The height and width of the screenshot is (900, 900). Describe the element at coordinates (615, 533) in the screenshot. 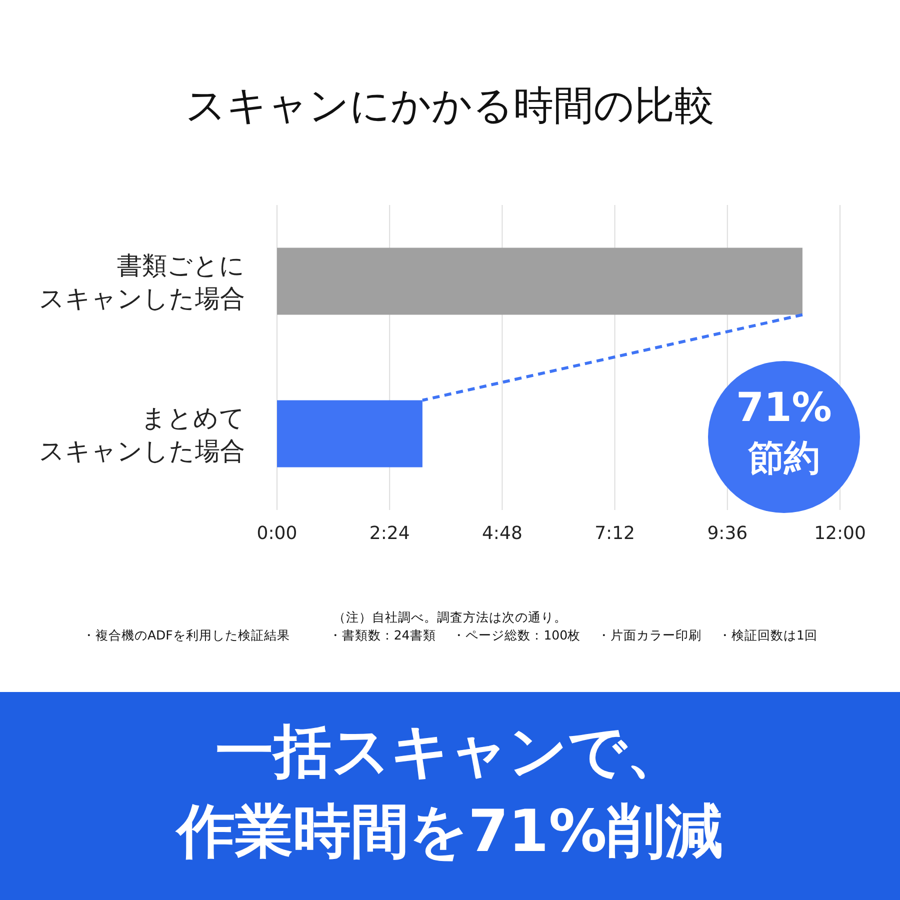

I see `x-tick-label: 7:12` at that location.